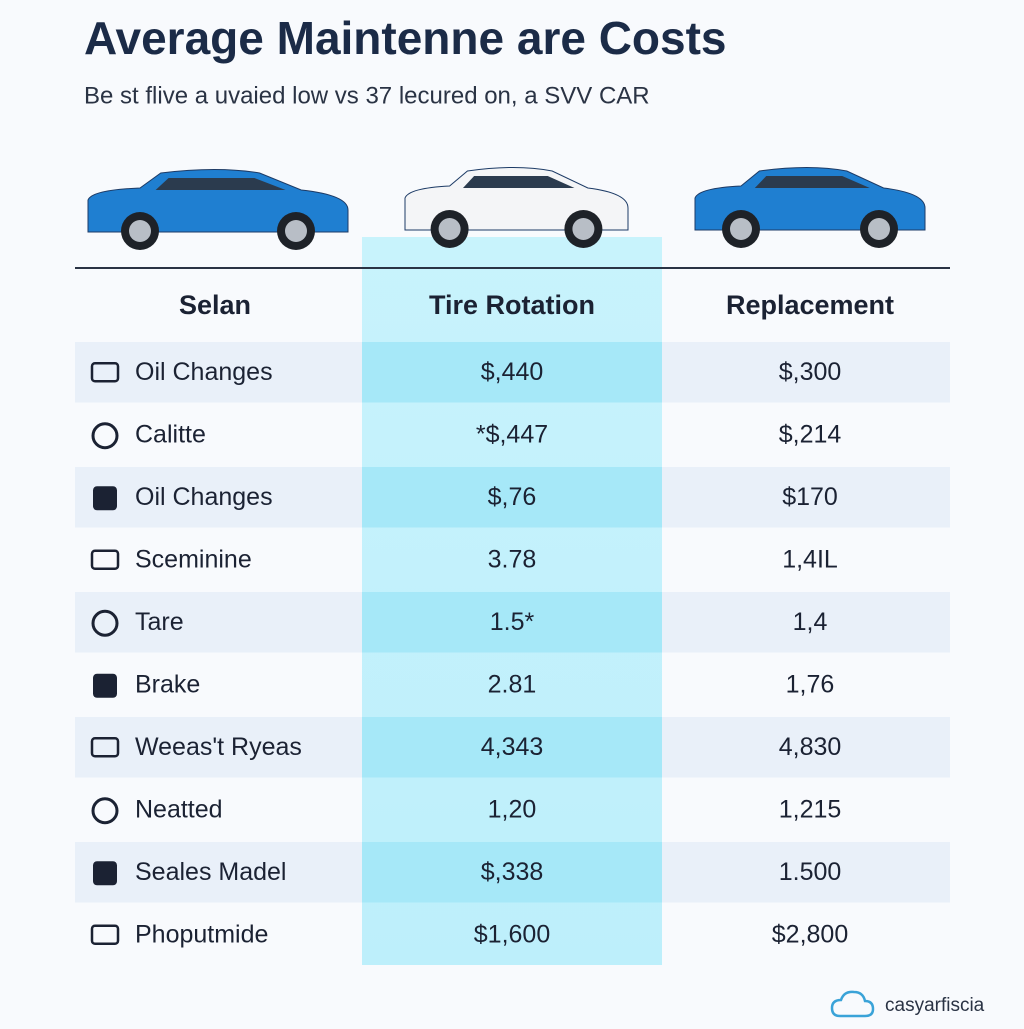  Describe the element at coordinates (810, 747) in the screenshot. I see `cell-value: 4,830` at that location.